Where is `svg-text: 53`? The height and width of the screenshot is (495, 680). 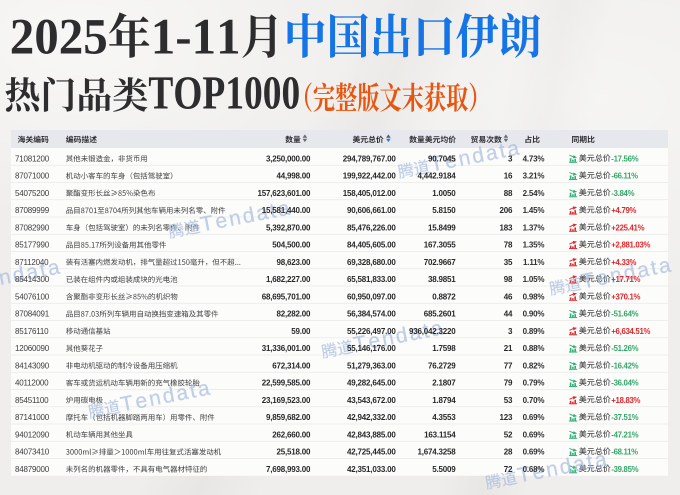
svg-text: 53 is located at coordinates (508, 400).